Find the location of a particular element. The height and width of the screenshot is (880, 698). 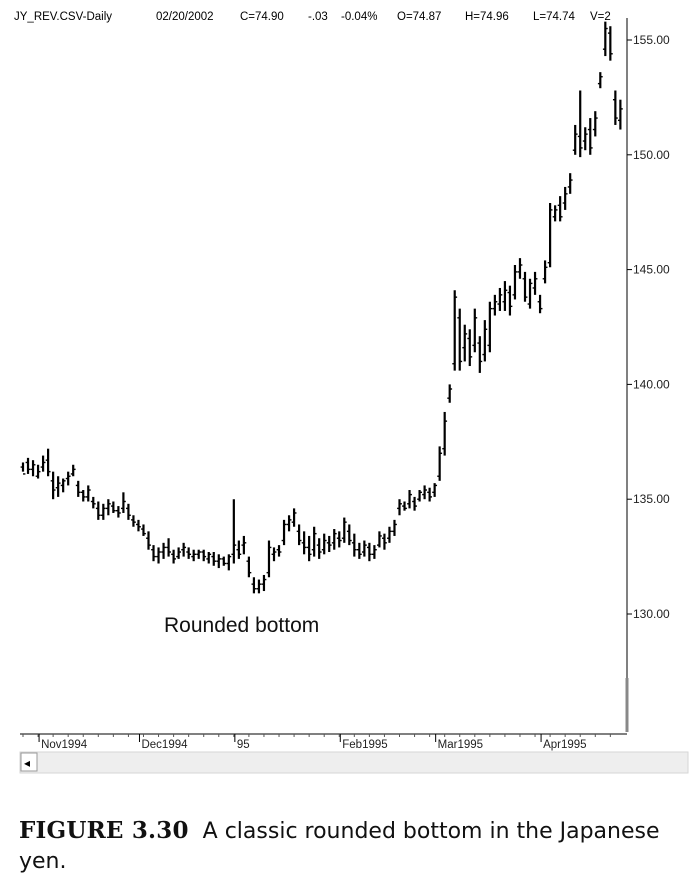

x-tick-label: Mar1995 is located at coordinates (460, 745).